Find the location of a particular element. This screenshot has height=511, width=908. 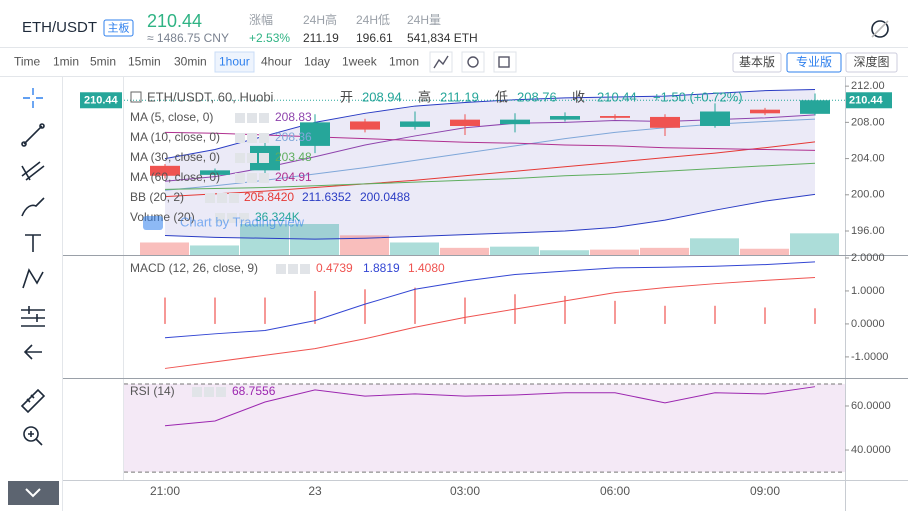

view-label: 深度图 is located at coordinates (871, 61).